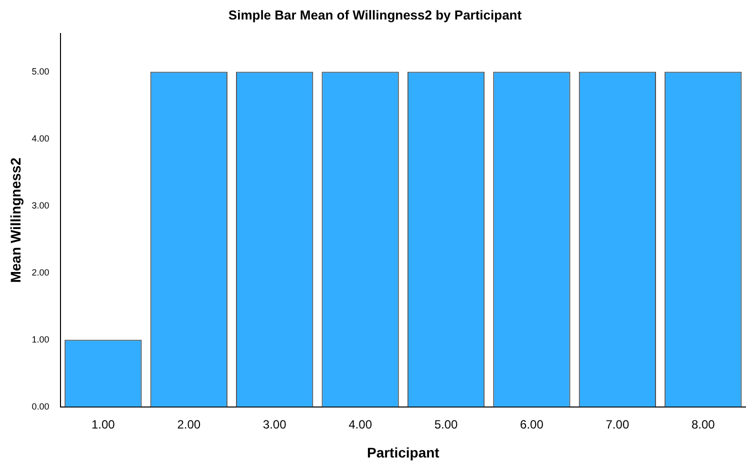 Image resolution: width=746 pixels, height=470 pixels. I want to click on chart-title: Simple Bar Mean of Willingness2 by Participant, so click(375, 14).